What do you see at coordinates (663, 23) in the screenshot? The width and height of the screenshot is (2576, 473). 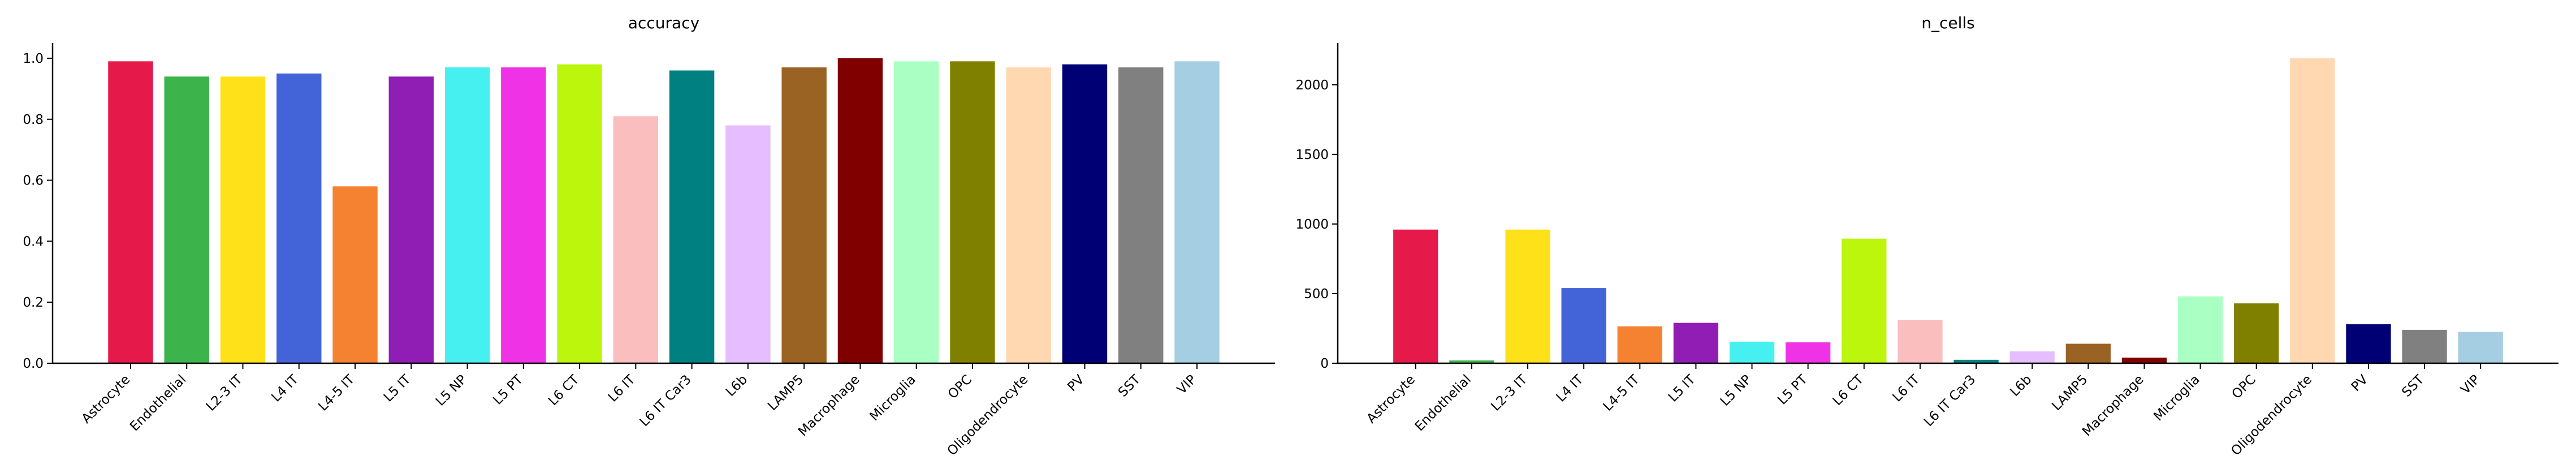 I see `chart-title: accuracy` at bounding box center [663, 23].